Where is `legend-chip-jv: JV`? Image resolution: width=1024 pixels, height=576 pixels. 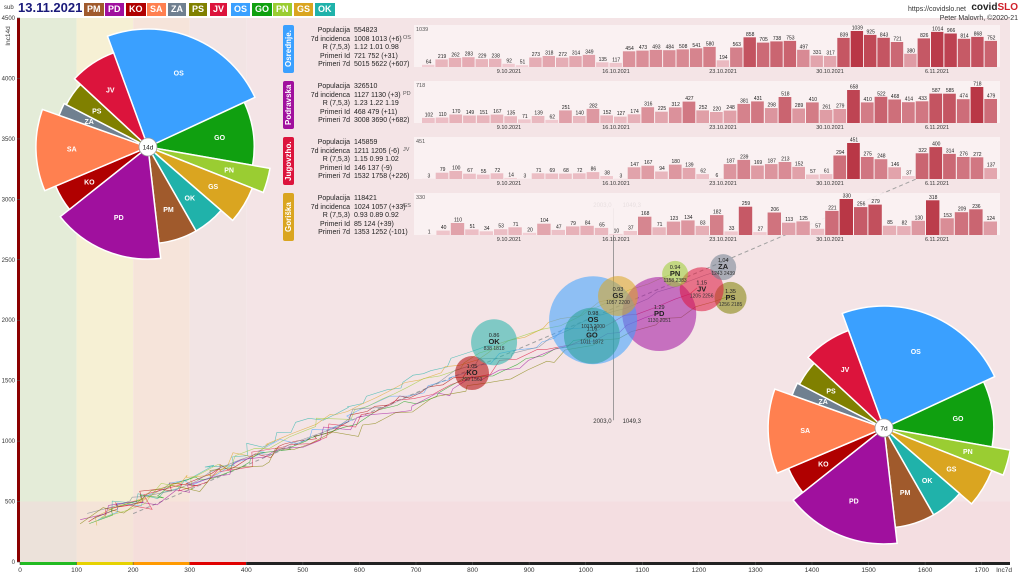
legend-chip-jv: JV is located at coordinates (219, 9).